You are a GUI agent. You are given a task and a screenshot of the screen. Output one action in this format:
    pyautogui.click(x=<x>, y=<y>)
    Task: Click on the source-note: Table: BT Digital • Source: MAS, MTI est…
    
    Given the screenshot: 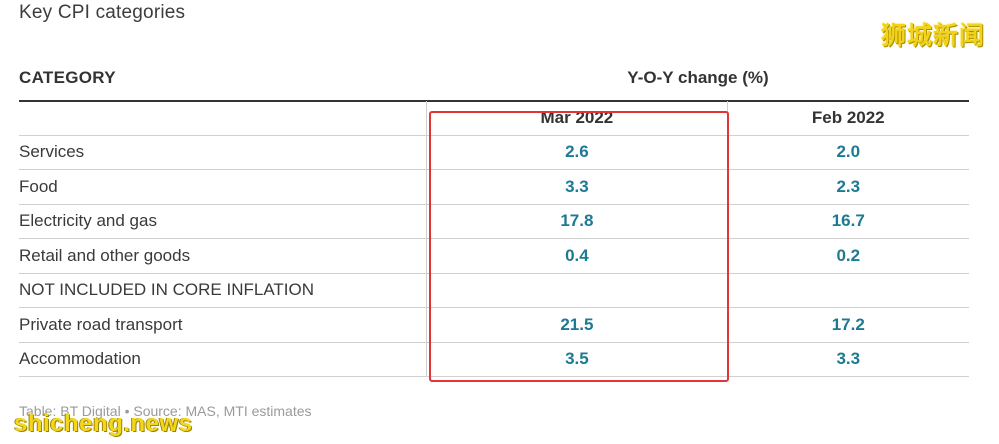 What is the action you would take?
    pyautogui.click(x=165, y=411)
    